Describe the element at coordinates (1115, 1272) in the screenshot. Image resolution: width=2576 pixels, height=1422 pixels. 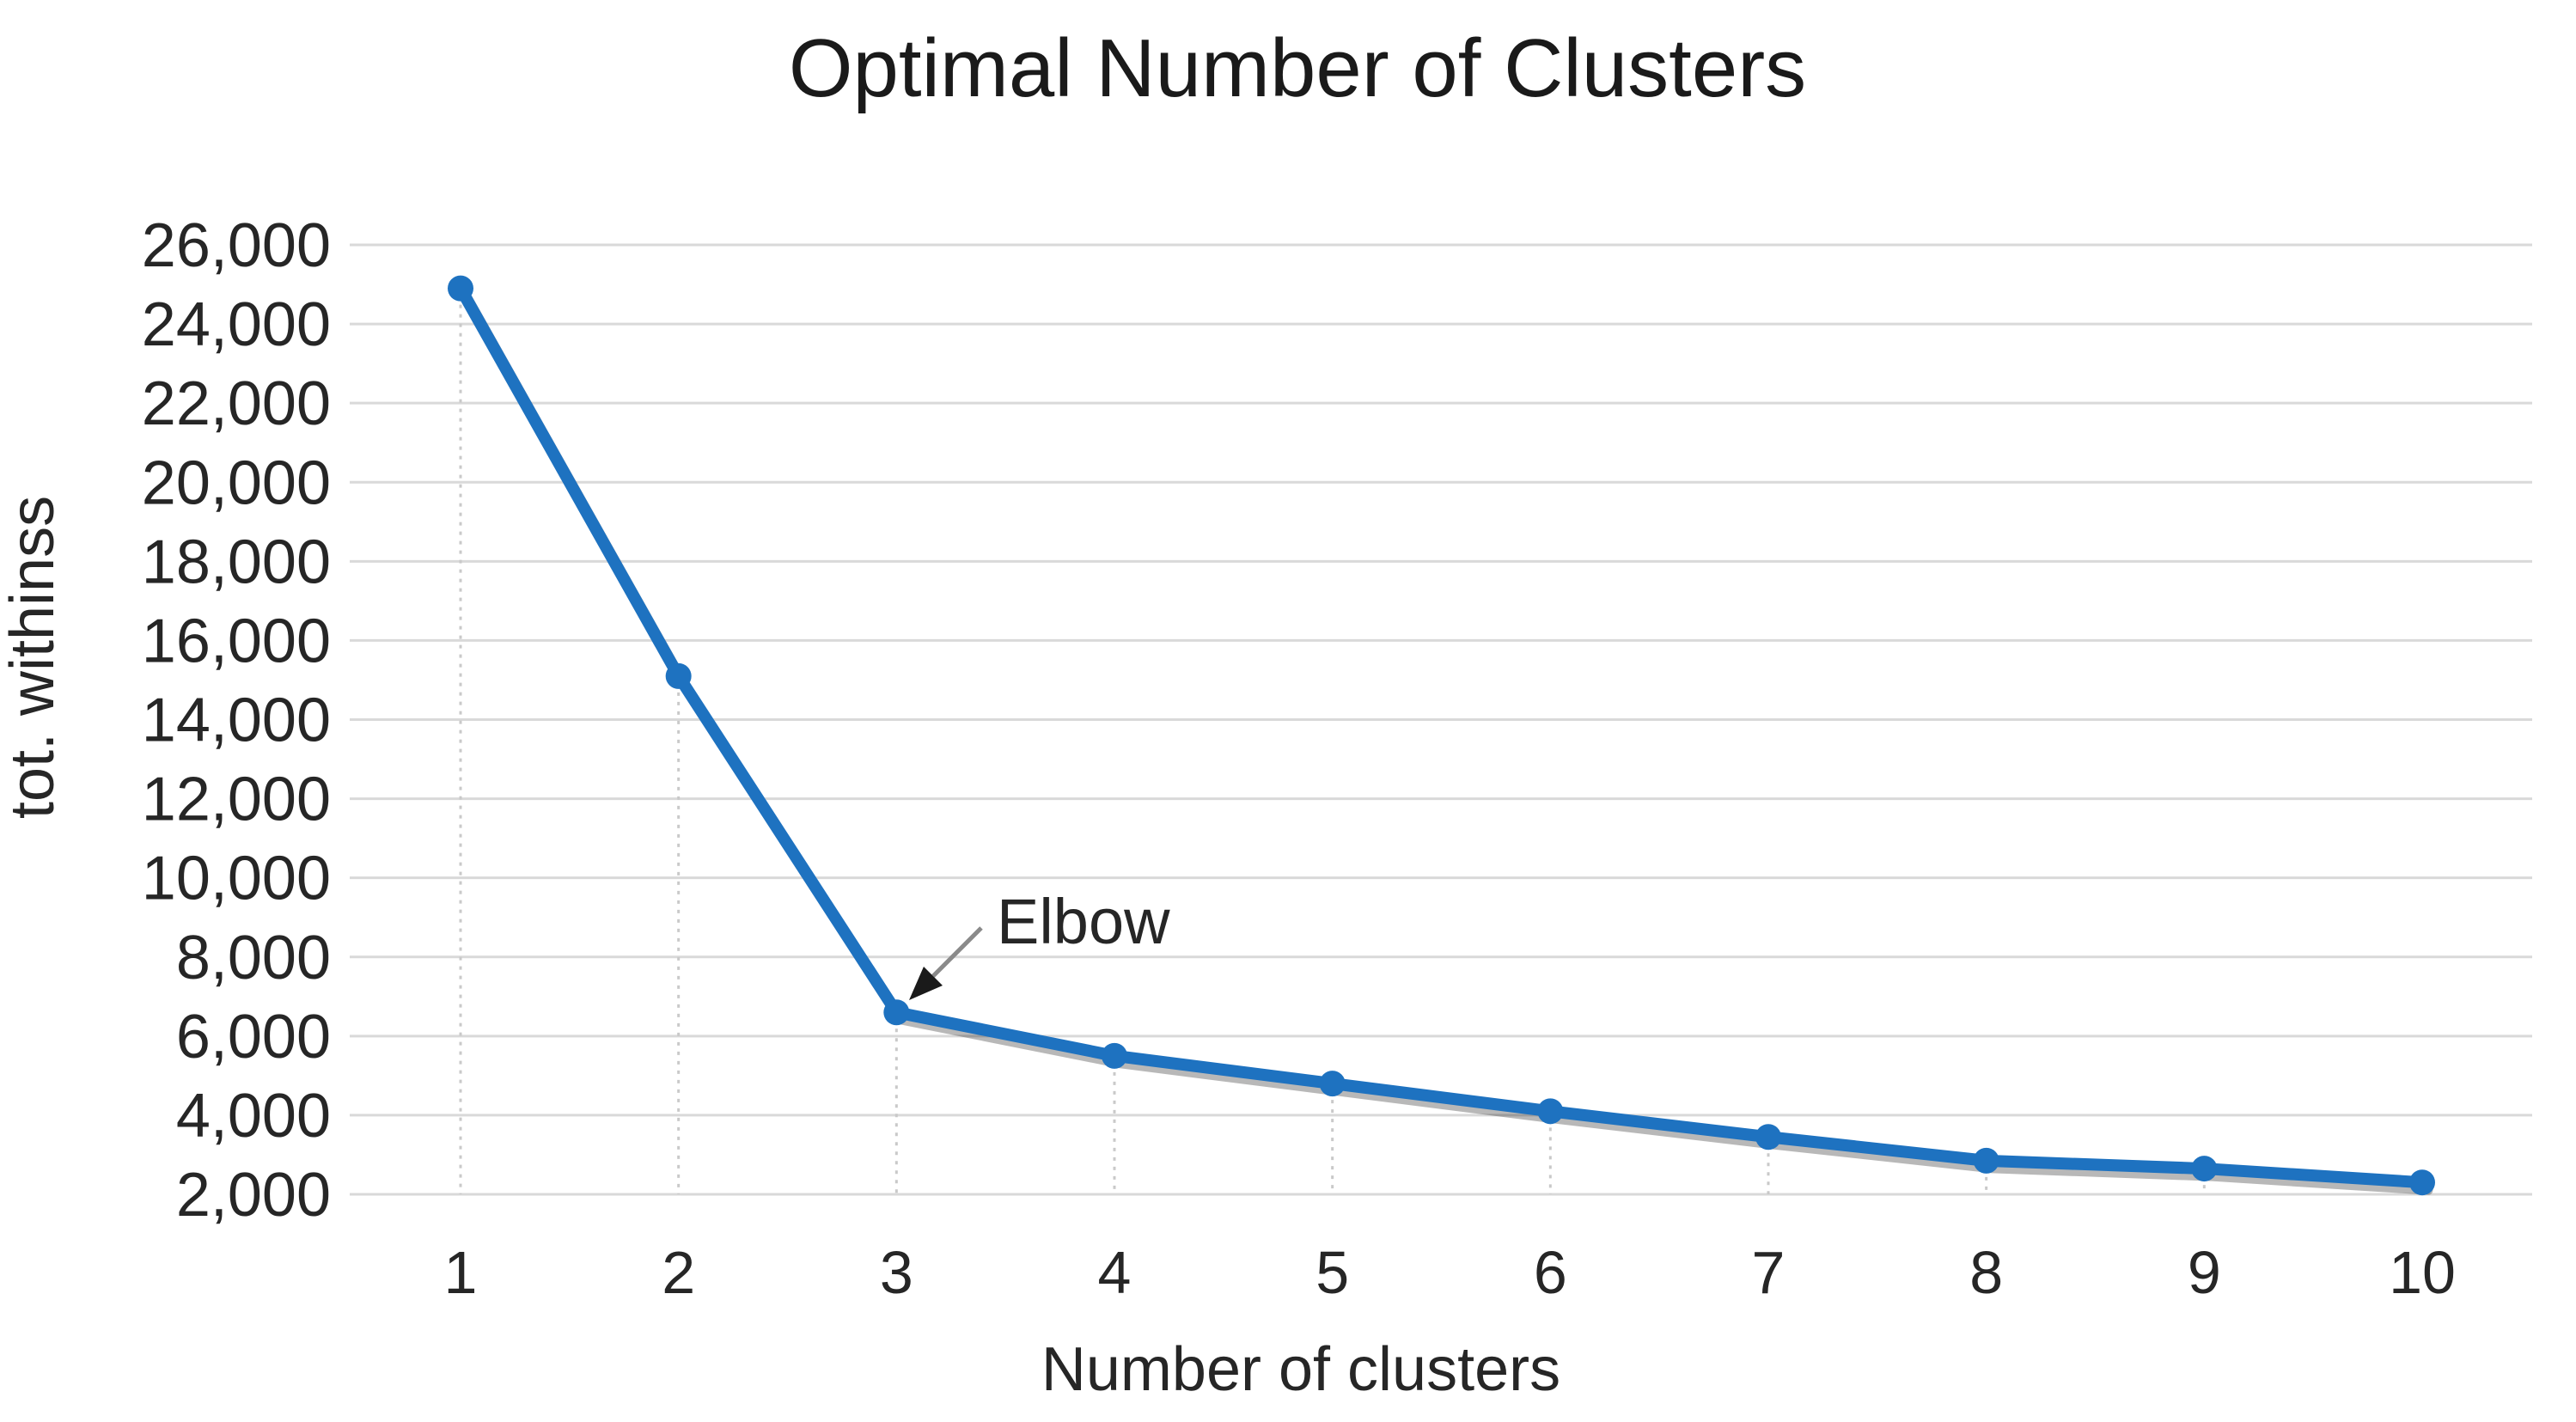
I see `x-tick-label: 4` at that location.